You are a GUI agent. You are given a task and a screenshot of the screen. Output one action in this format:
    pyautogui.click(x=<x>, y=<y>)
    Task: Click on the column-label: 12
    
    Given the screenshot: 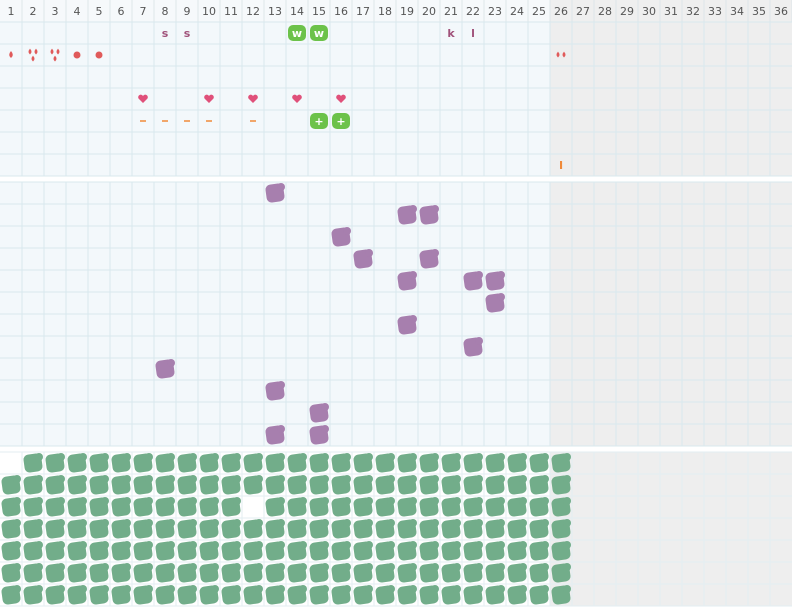 What is the action you would take?
    pyautogui.click(x=253, y=11)
    